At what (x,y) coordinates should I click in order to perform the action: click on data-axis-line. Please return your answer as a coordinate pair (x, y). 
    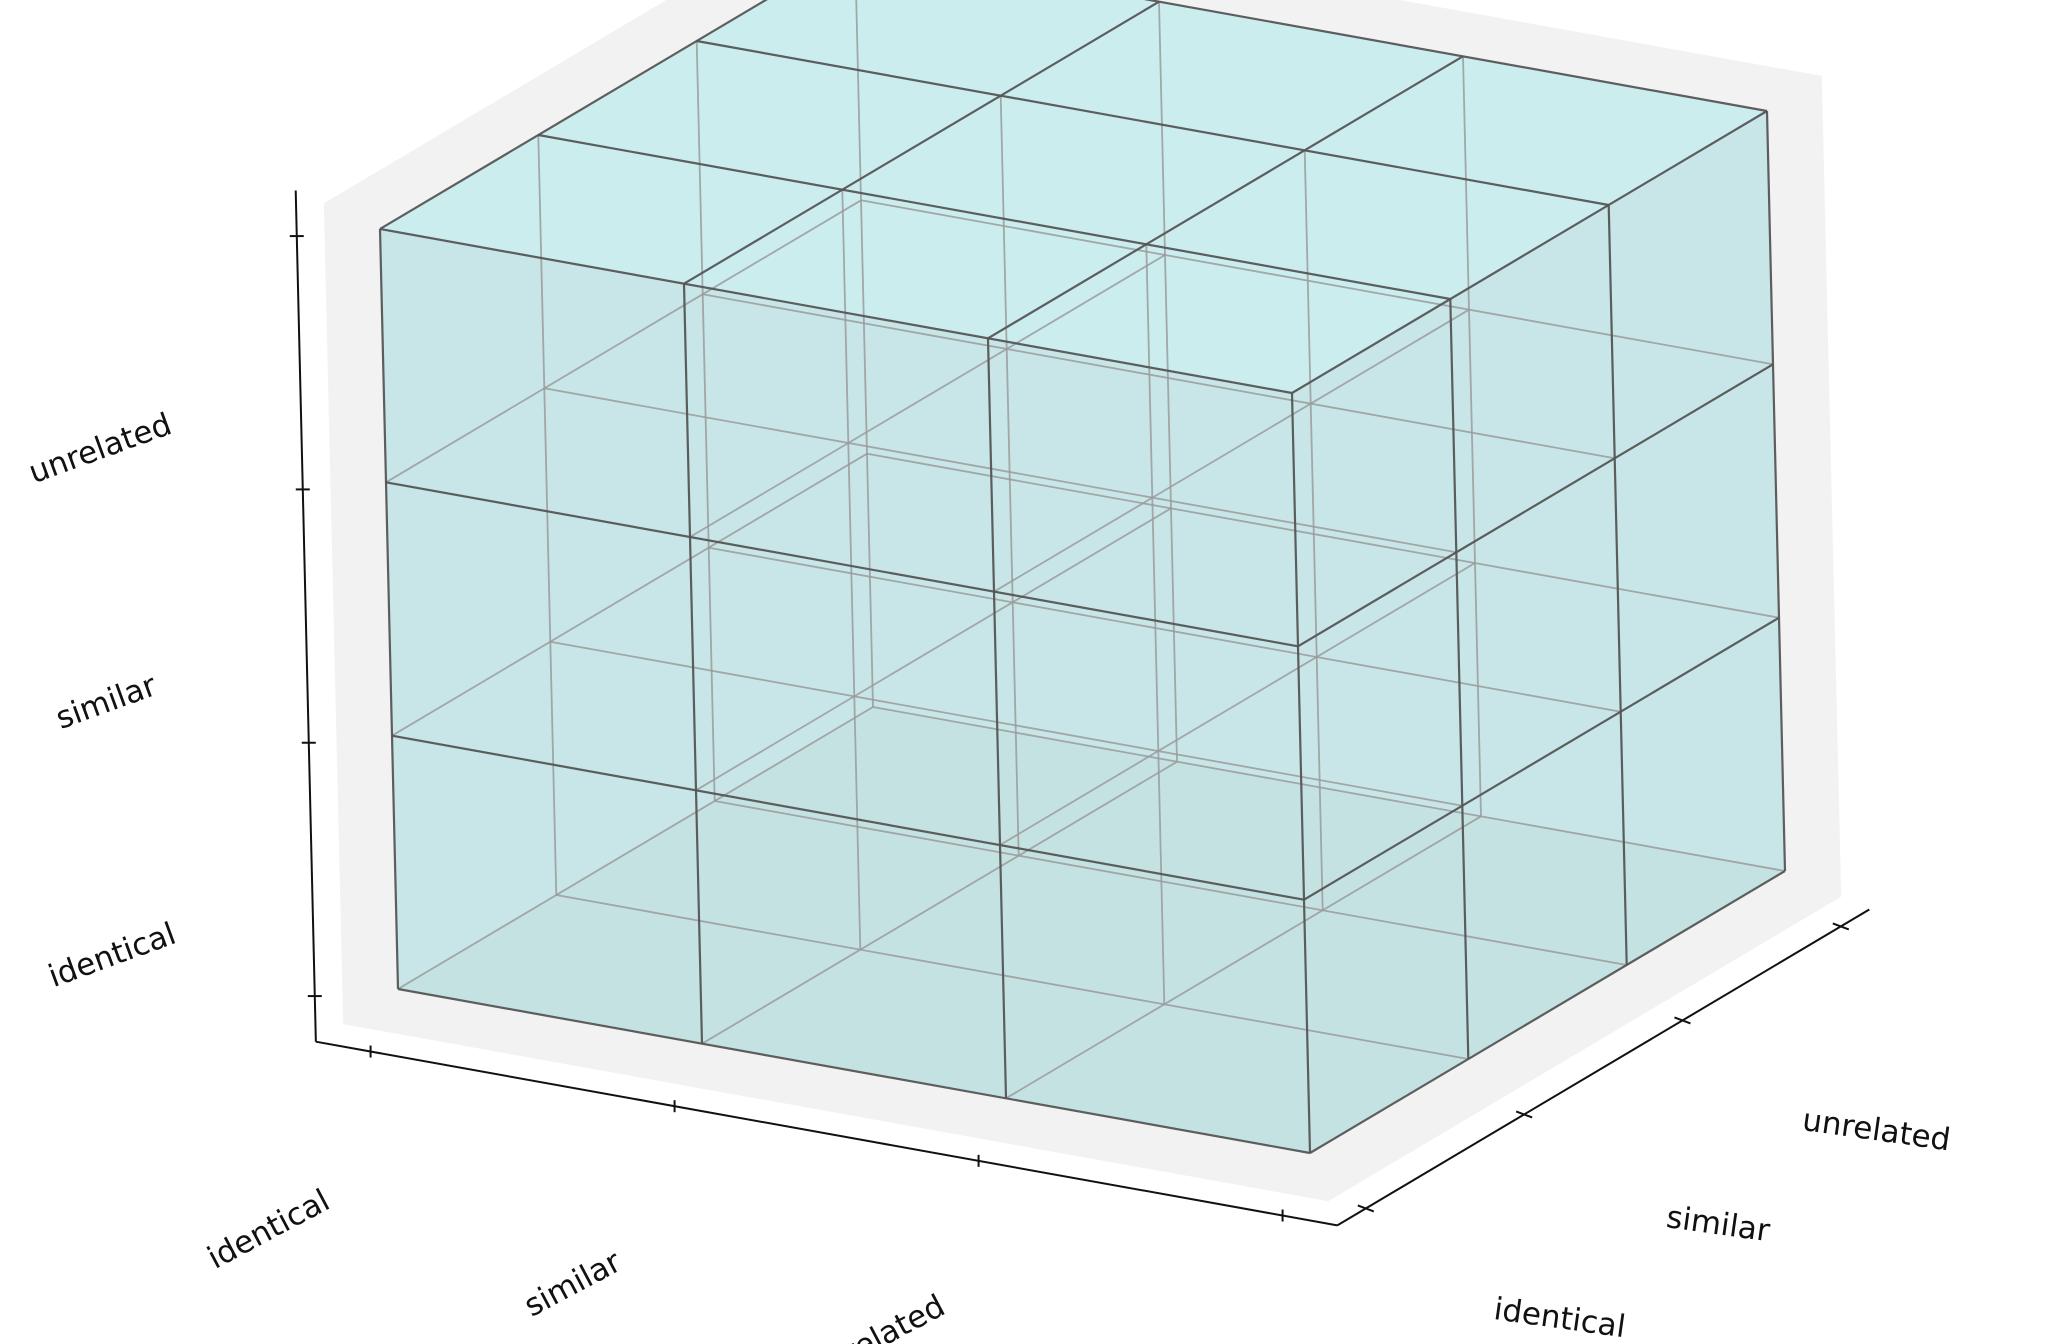
    Looking at the image, I should click on (826, 1133).